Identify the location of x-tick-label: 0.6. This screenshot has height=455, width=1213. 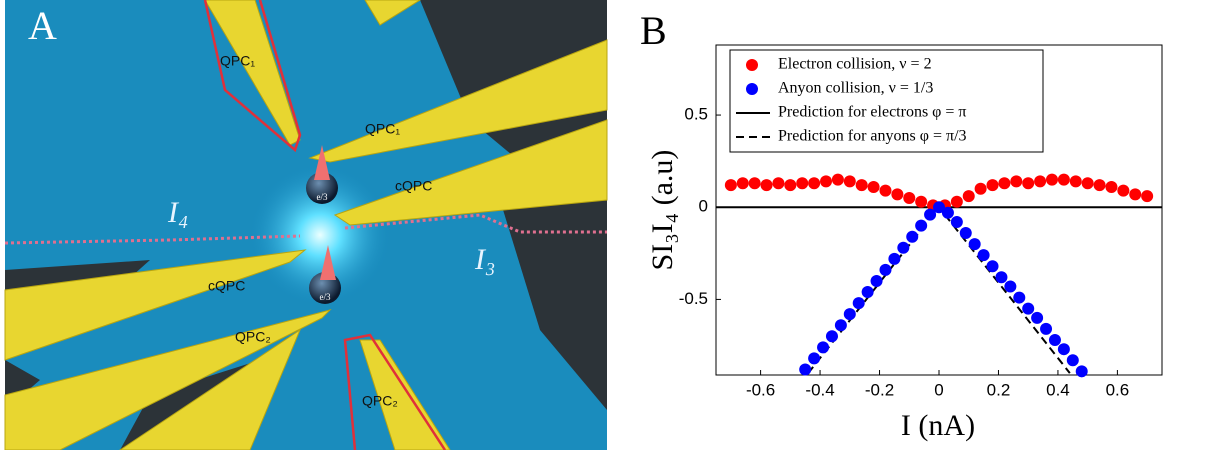
(1118, 389).